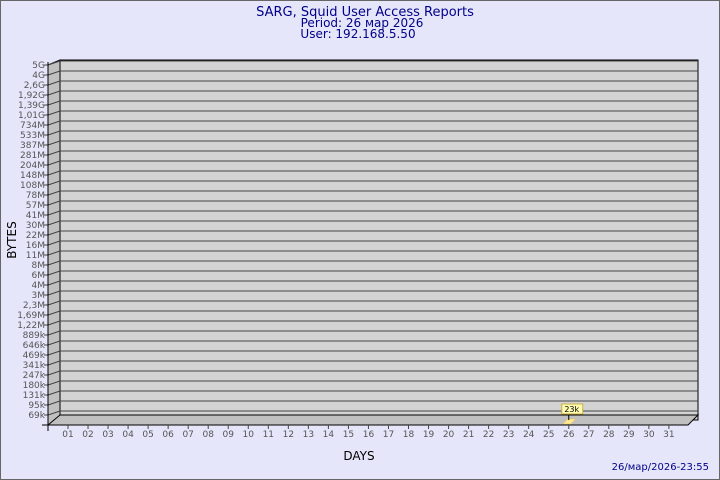 This screenshot has width=720, height=480. What do you see at coordinates (588, 435) in the screenshot?
I see `x-tick-label: 27` at bounding box center [588, 435].